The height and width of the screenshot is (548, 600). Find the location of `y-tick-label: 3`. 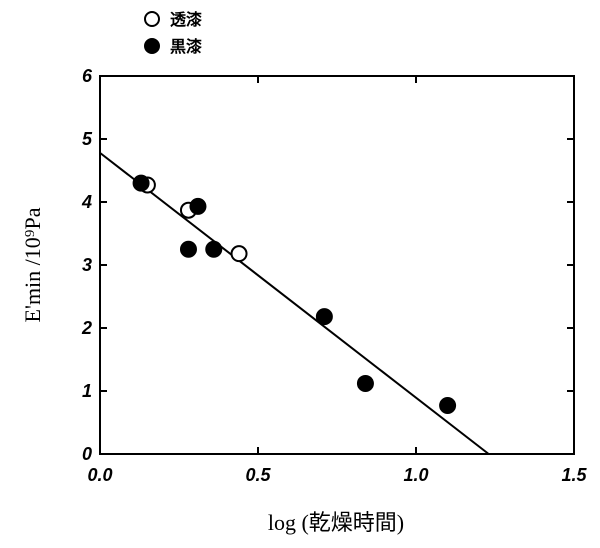

y-tick-label: 3 is located at coordinates (87, 265).